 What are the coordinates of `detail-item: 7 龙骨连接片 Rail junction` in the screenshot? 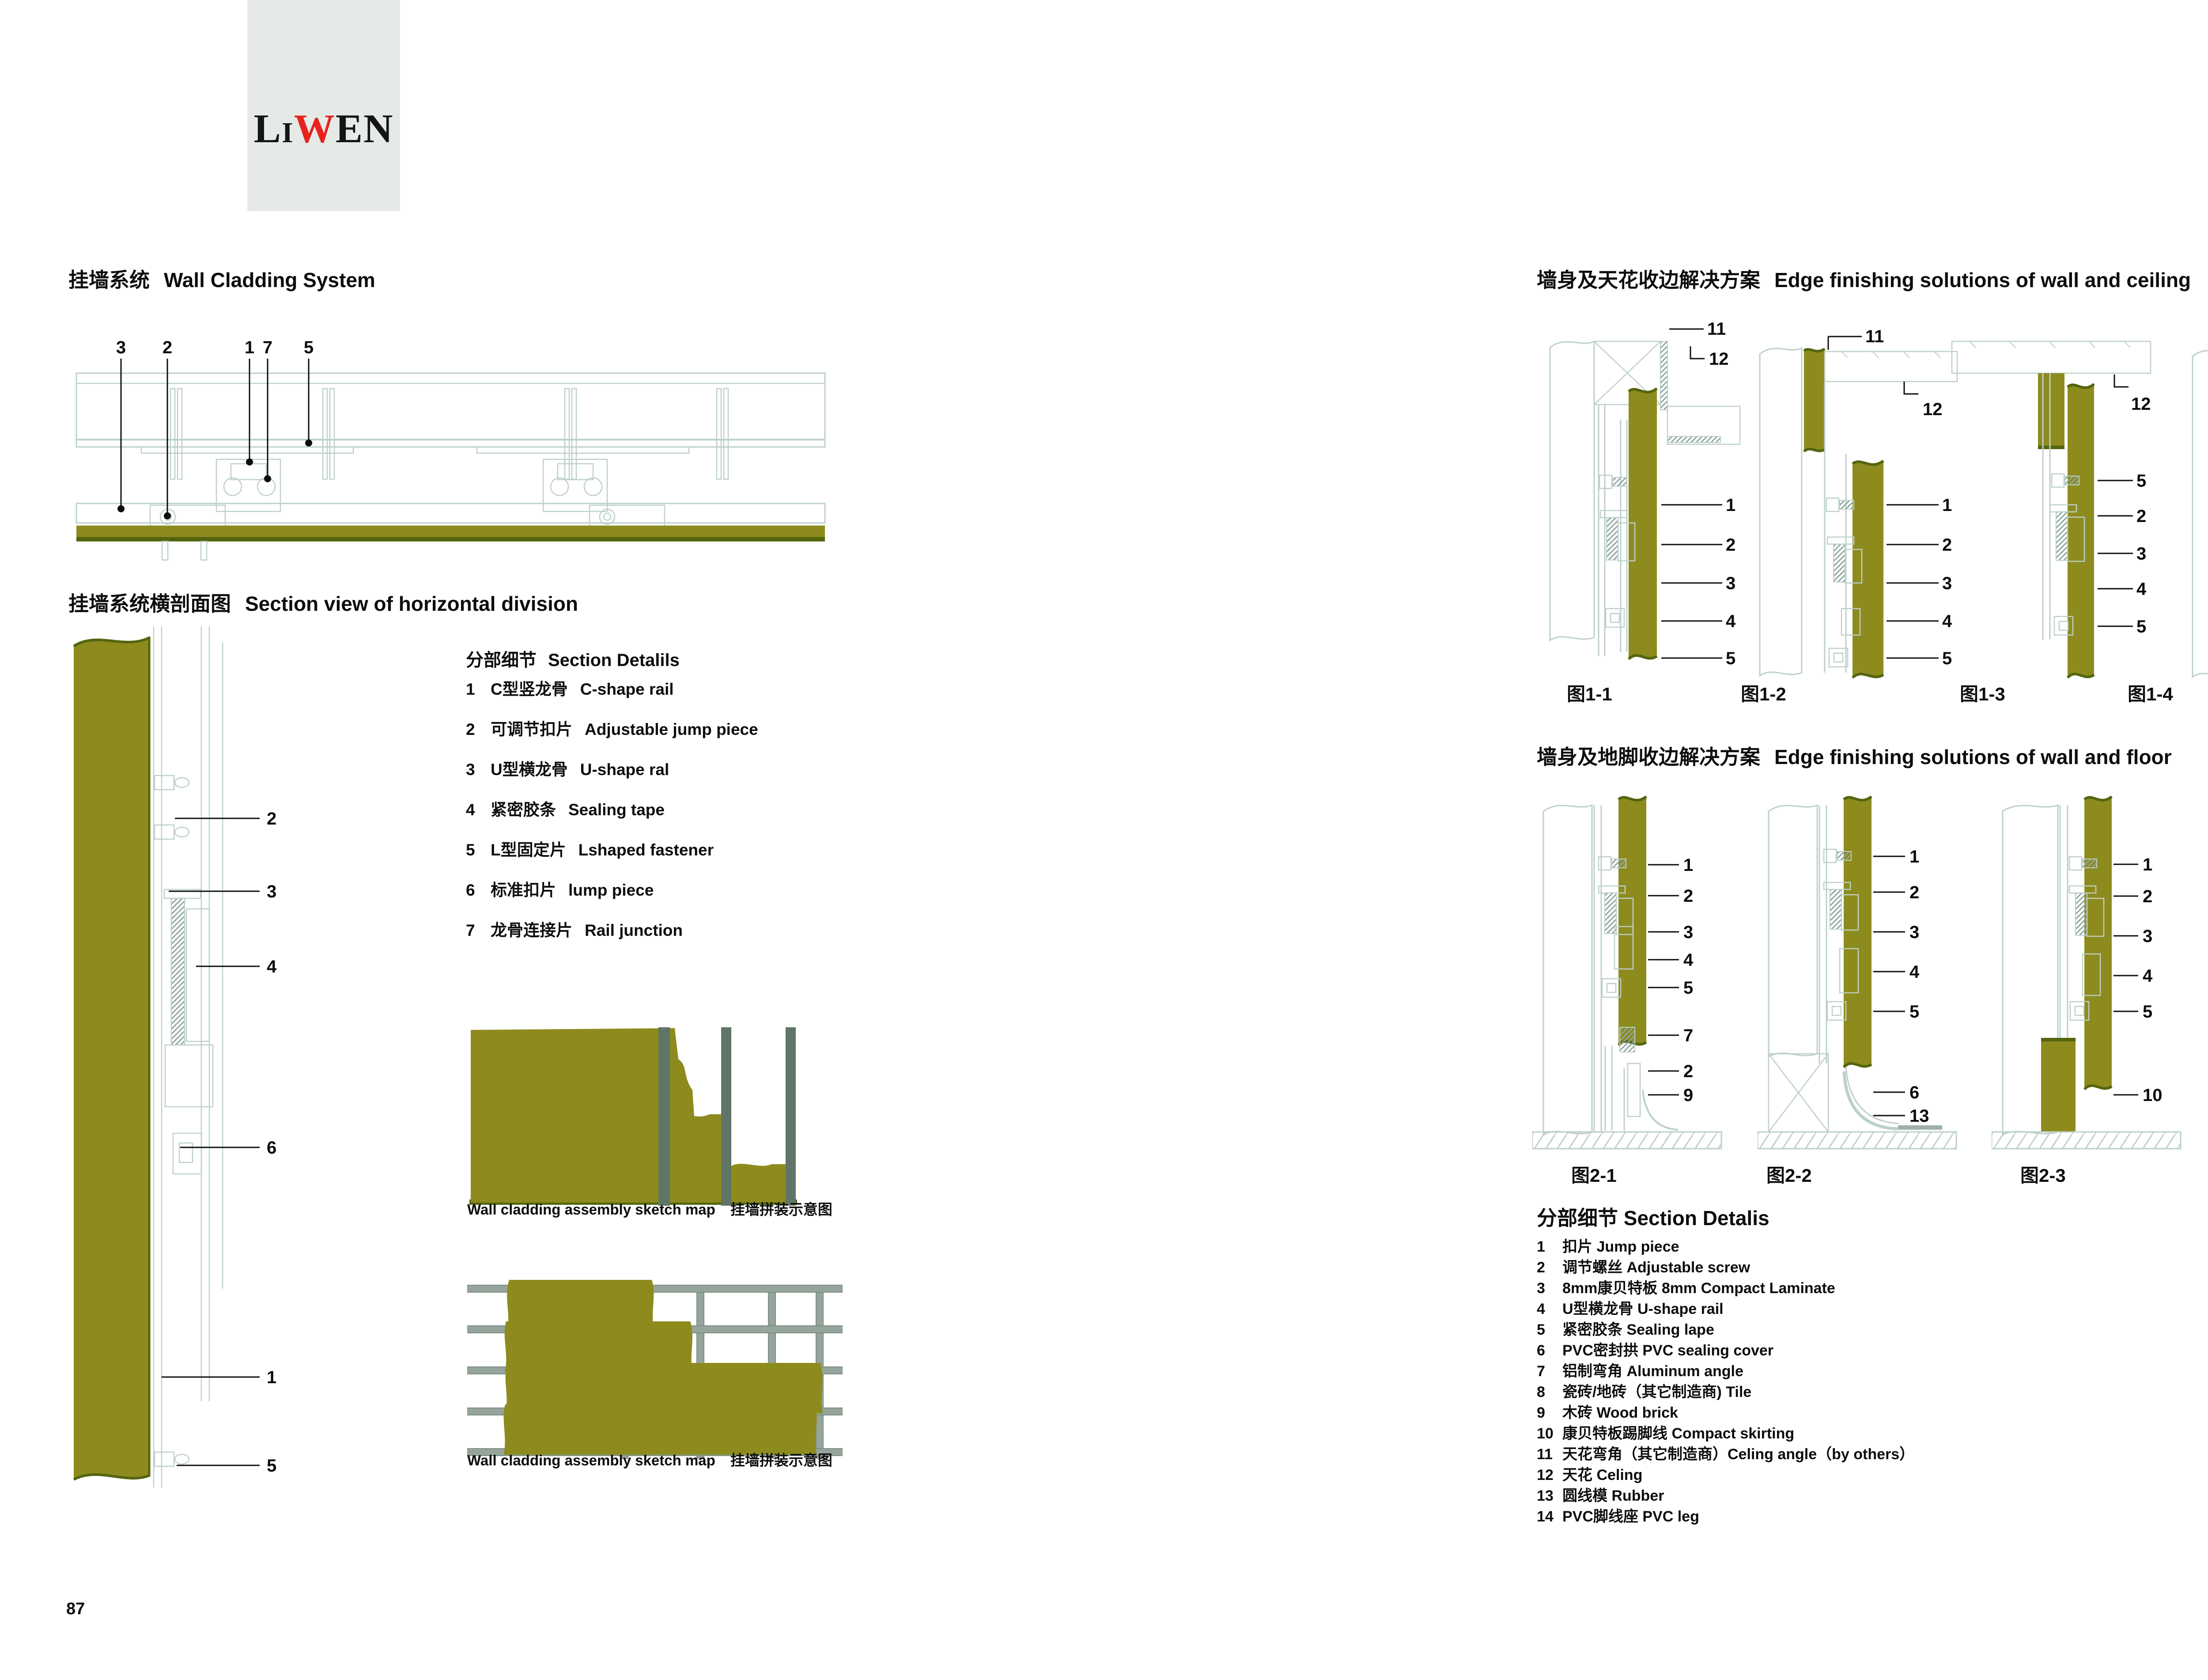 It's located at (574, 930).